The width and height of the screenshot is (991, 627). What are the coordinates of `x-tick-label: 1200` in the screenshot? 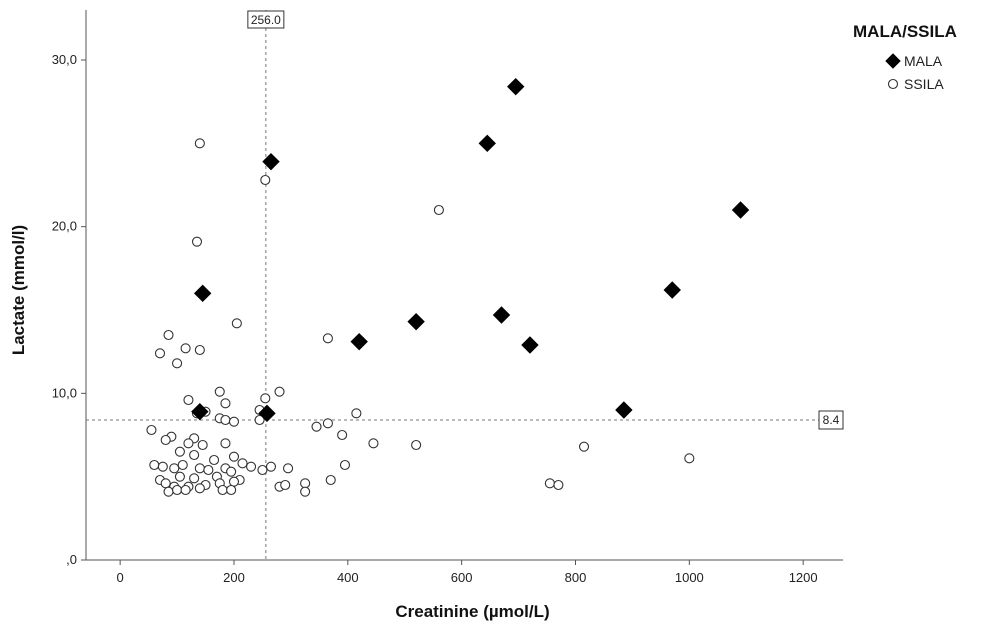 It's located at (803, 577).